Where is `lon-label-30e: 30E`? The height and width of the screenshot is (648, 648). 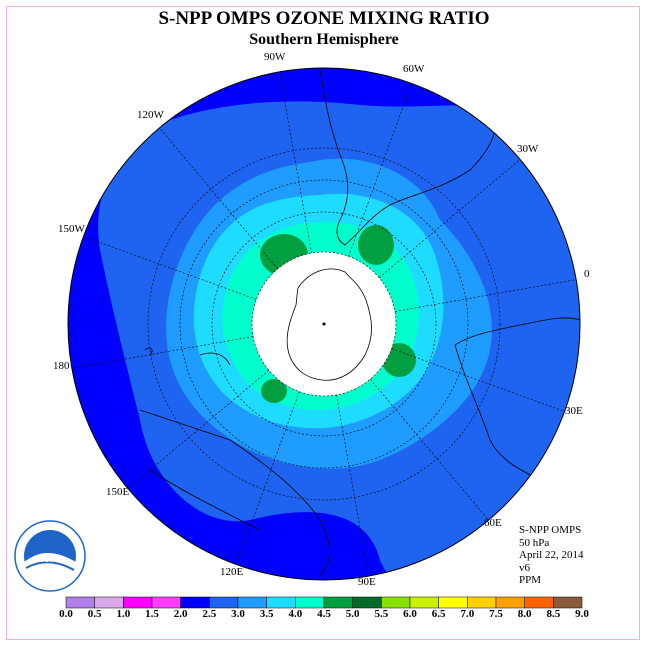
lon-label-30e: 30E is located at coordinates (574, 411).